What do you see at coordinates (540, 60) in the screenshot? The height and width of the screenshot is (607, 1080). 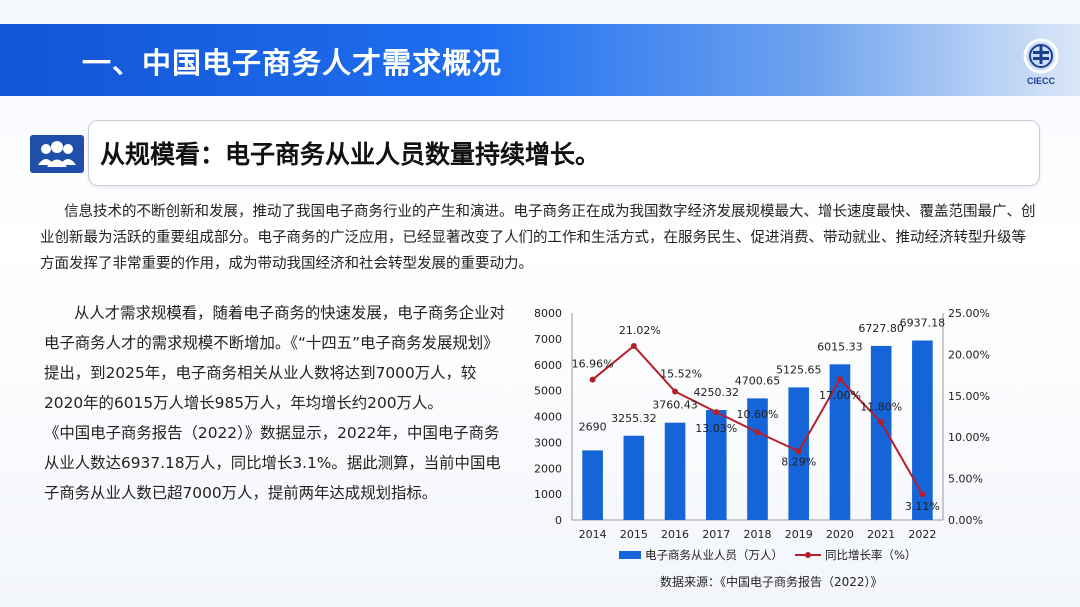 I see `header-bar` at bounding box center [540, 60].